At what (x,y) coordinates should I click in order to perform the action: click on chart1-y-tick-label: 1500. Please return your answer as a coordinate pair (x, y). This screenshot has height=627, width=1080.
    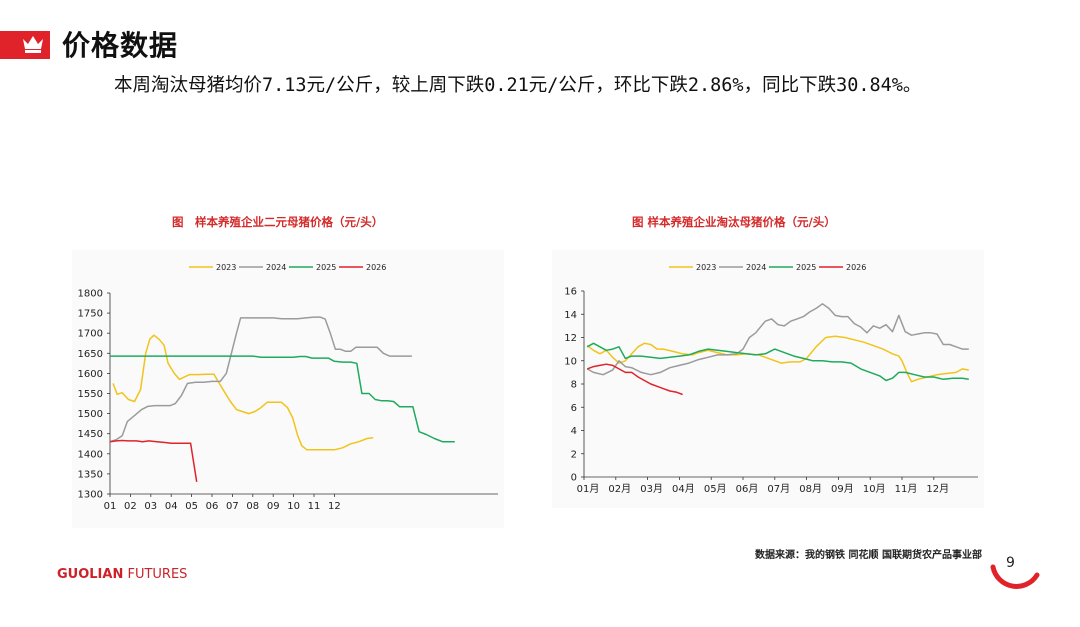
    Looking at the image, I should click on (90, 414).